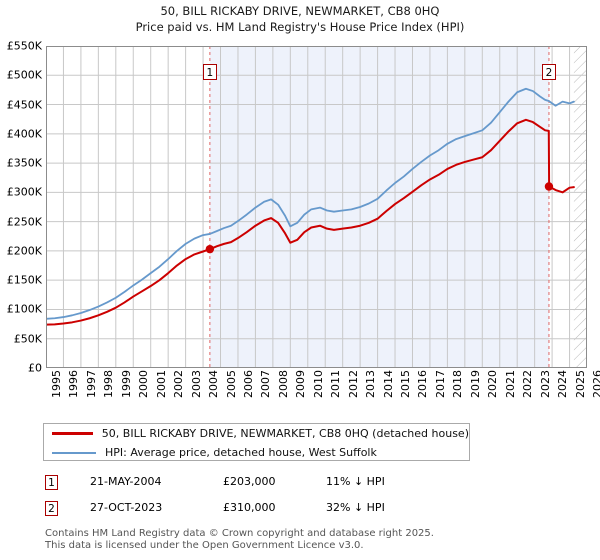  I want to click on x-tick-label: 2002, so click(179, 384).